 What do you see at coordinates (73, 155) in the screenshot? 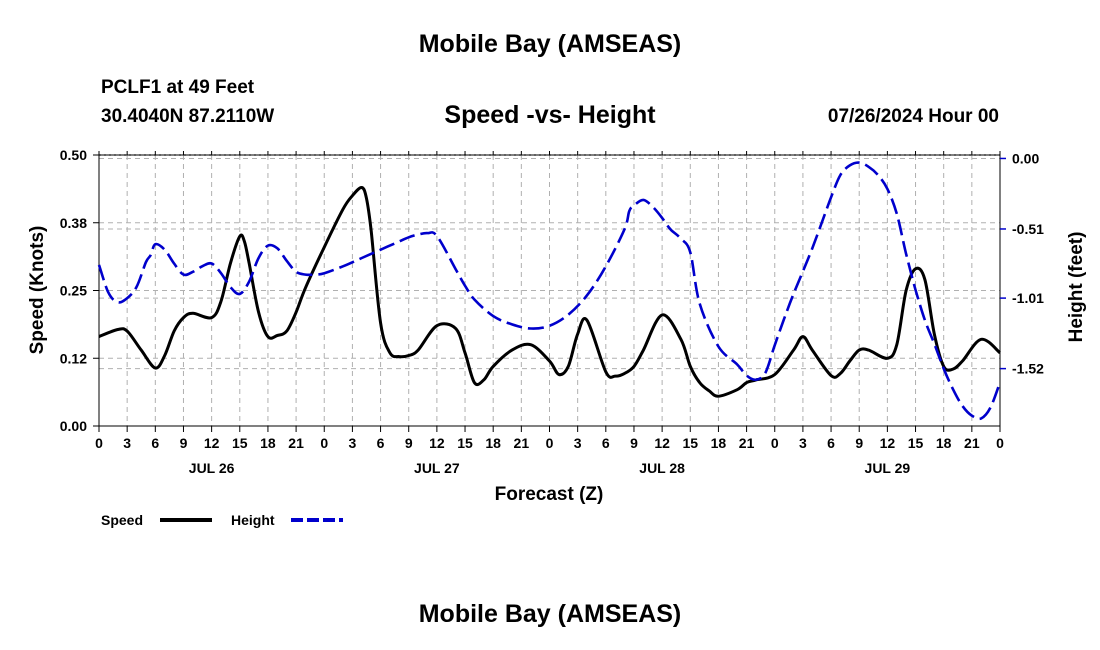
I see `y-tick-label: 0.50` at bounding box center [73, 155].